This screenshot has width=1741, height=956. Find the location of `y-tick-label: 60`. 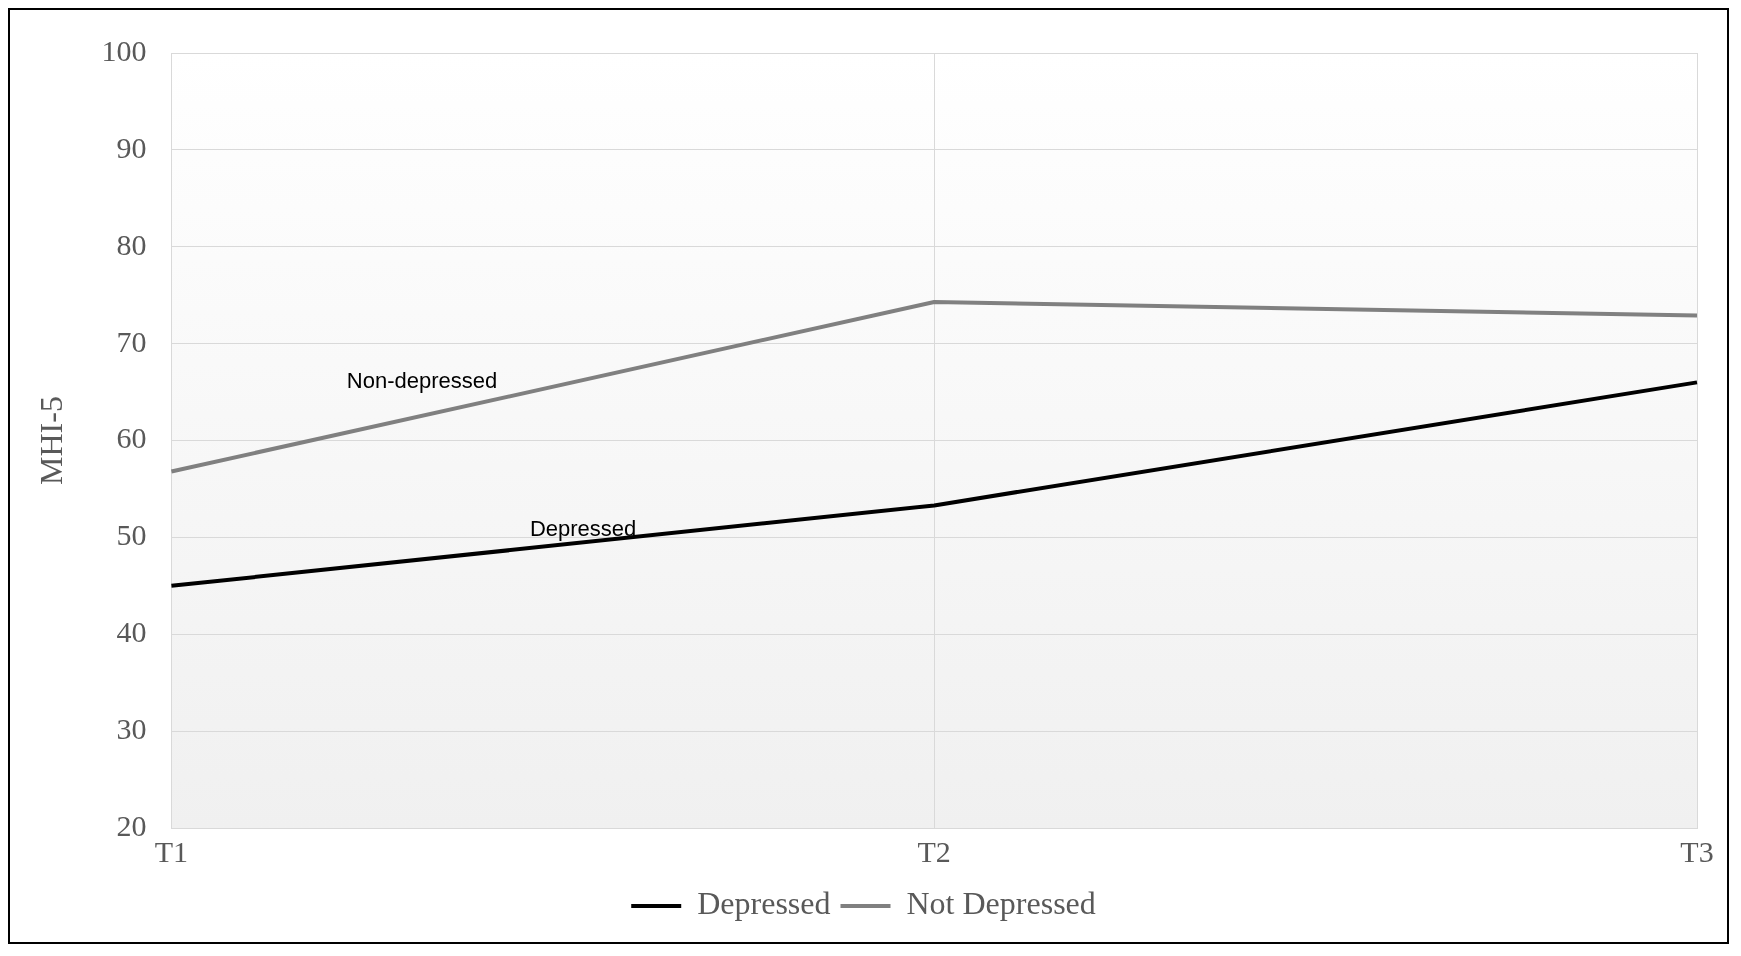

y-tick-label: 60 is located at coordinates (131, 438).